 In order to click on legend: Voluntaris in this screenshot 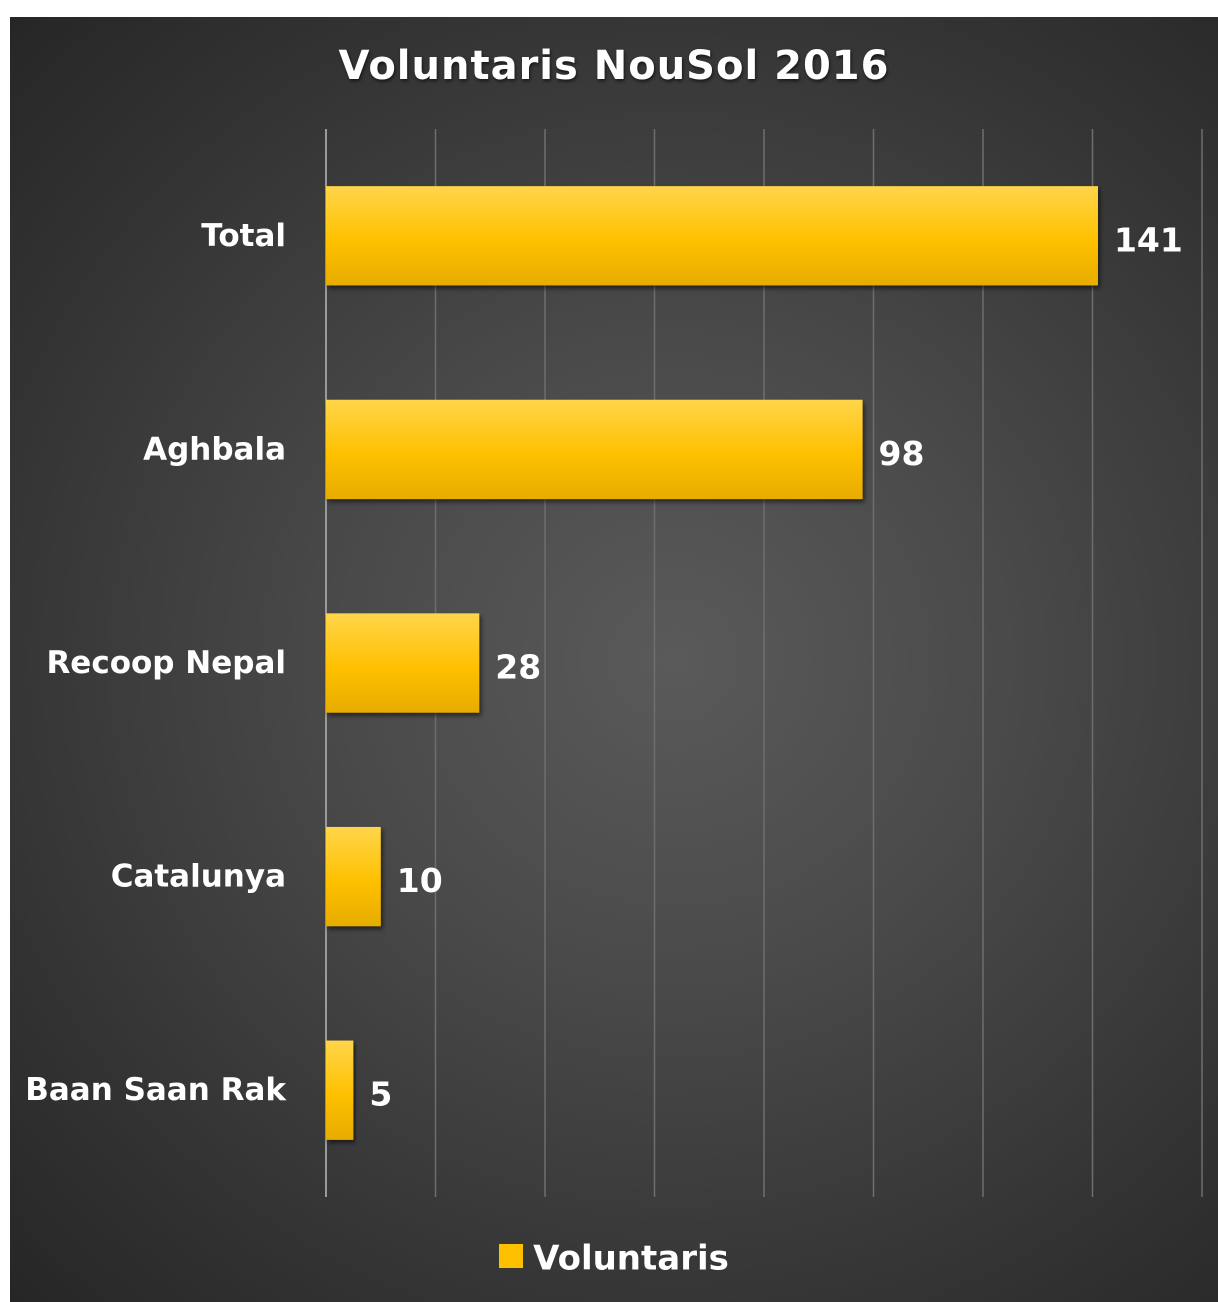, I will do `click(614, 1258)`.